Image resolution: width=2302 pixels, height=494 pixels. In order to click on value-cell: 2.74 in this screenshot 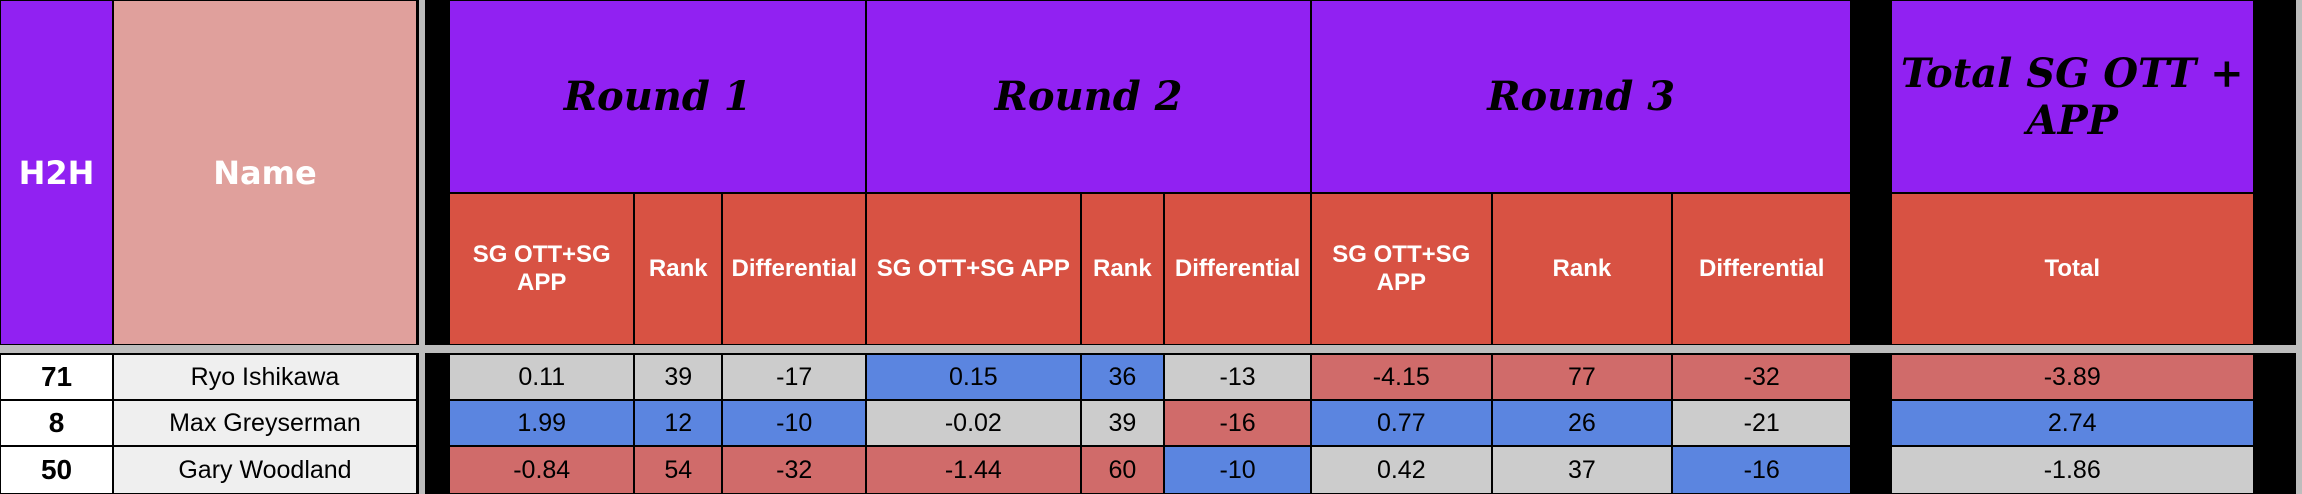, I will do `click(2072, 423)`.